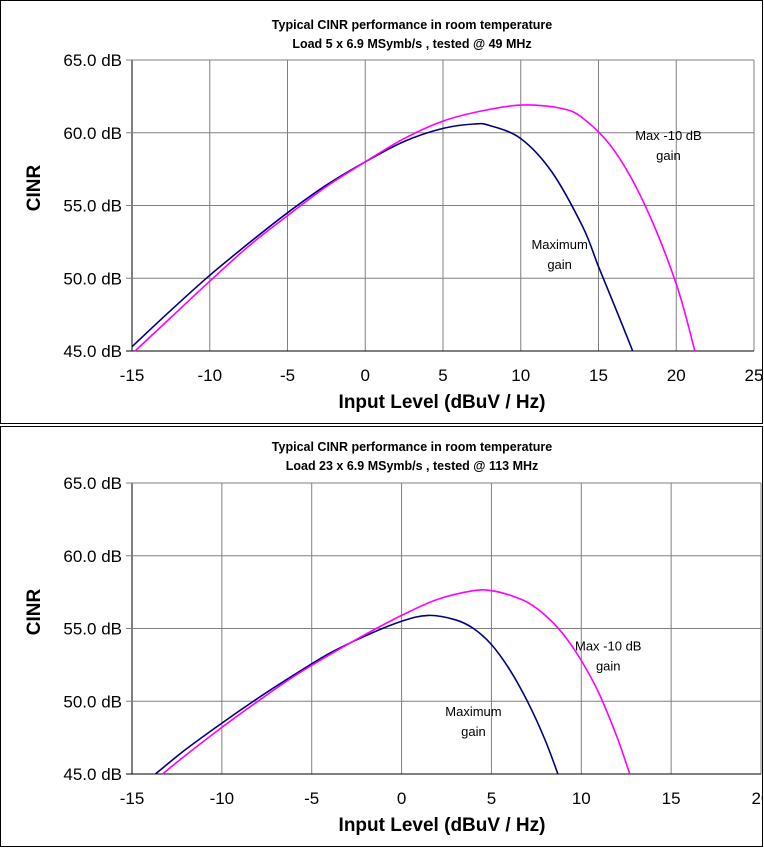 The width and height of the screenshot is (764, 852). What do you see at coordinates (754, 375) in the screenshot?
I see `x-tick-label: 25` at bounding box center [754, 375].